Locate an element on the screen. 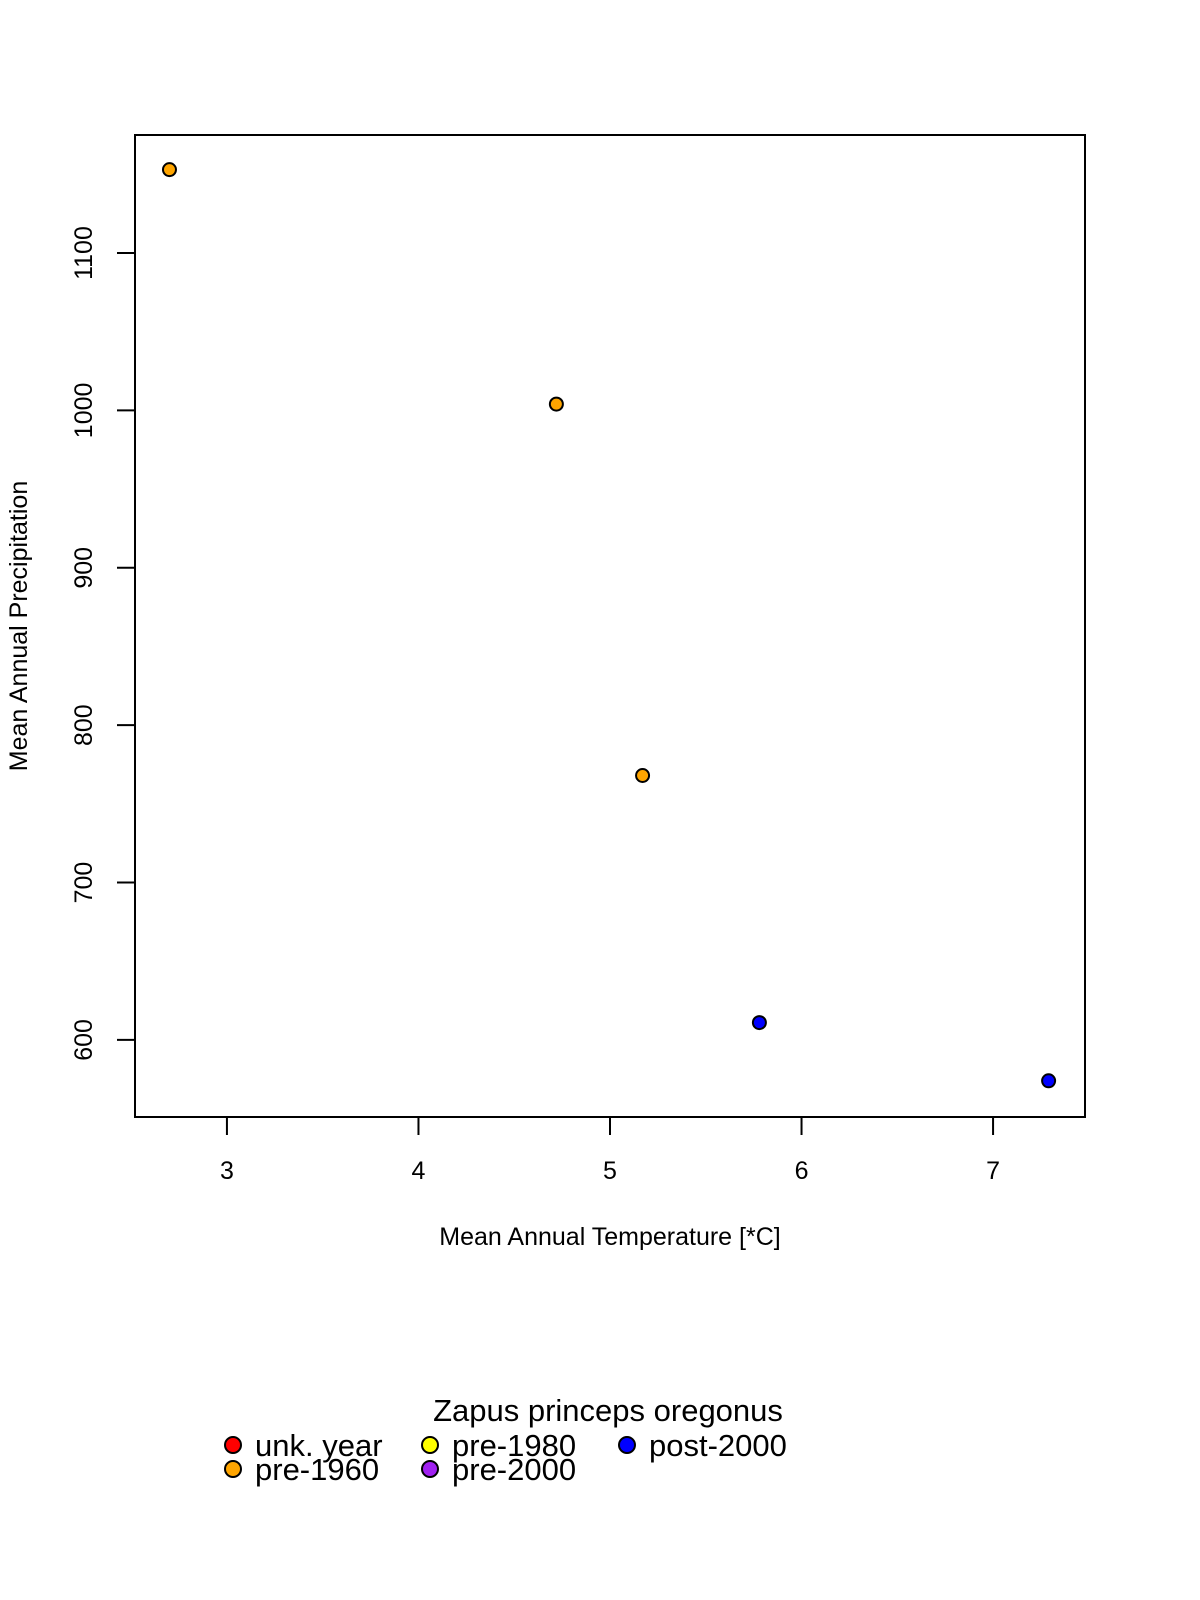 Image resolution: width=1200 pixels, height=1600 pixels. y-tick-label: 700 is located at coordinates (84, 883).